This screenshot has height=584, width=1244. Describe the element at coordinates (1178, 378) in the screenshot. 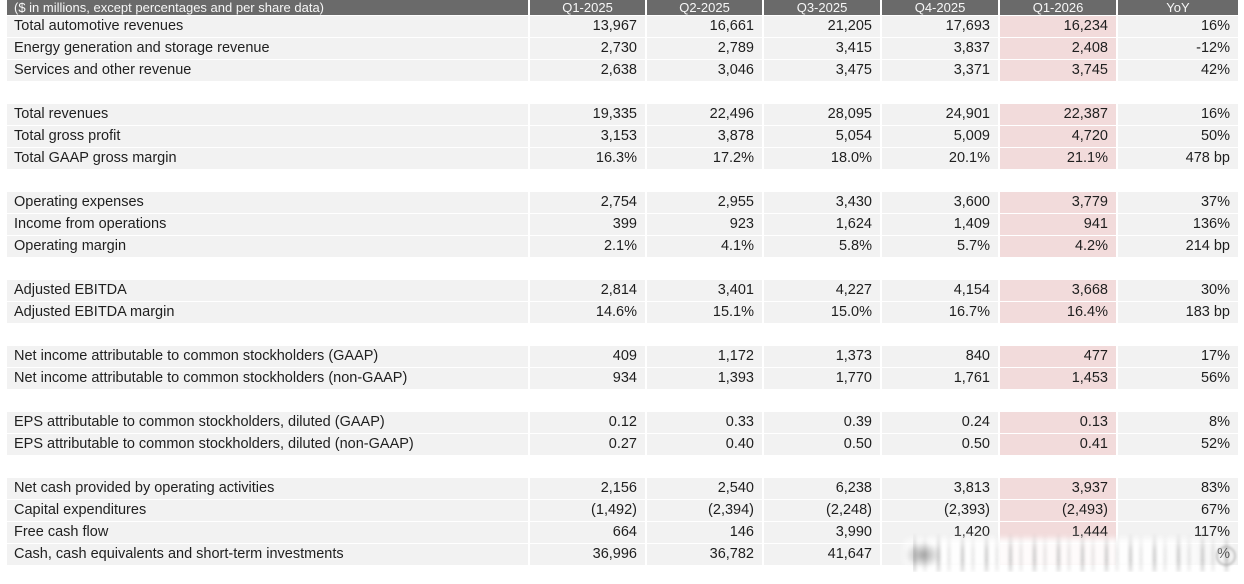

I see `value-cell: 56%` at that location.